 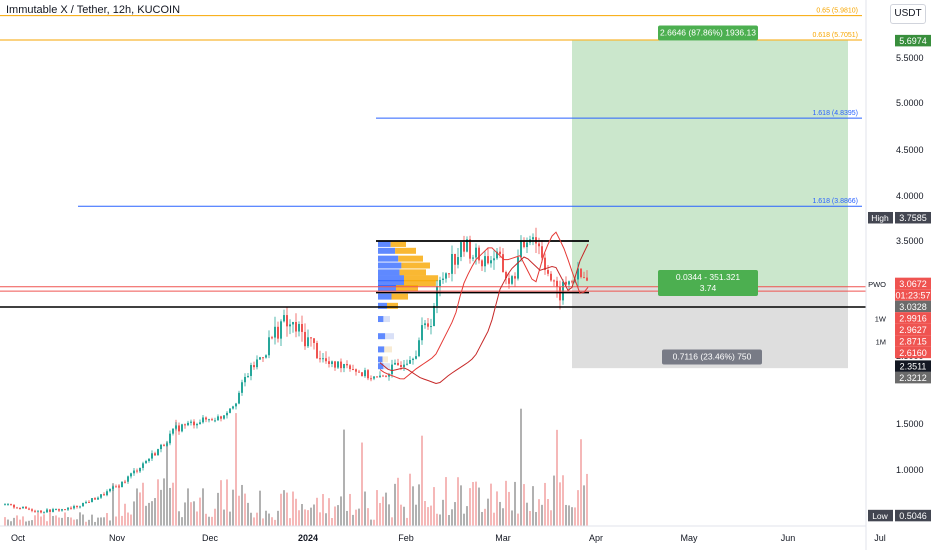 I want to click on price-label: 01:23:57, so click(x=913, y=295).